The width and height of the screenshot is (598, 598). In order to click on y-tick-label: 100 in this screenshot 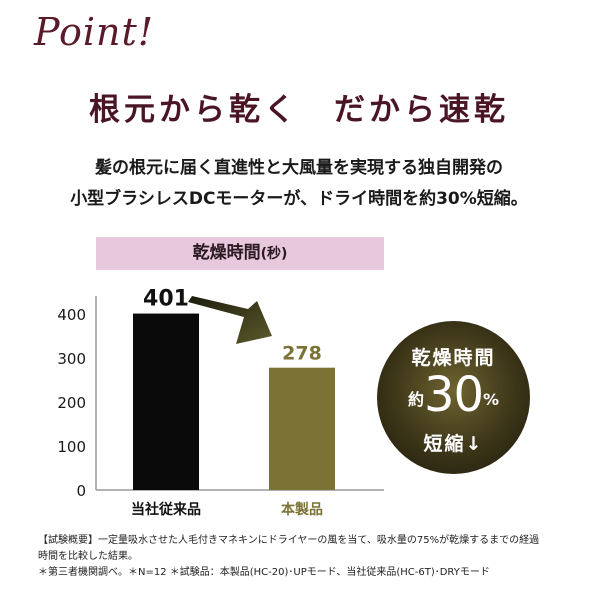, I will do `click(71, 447)`.